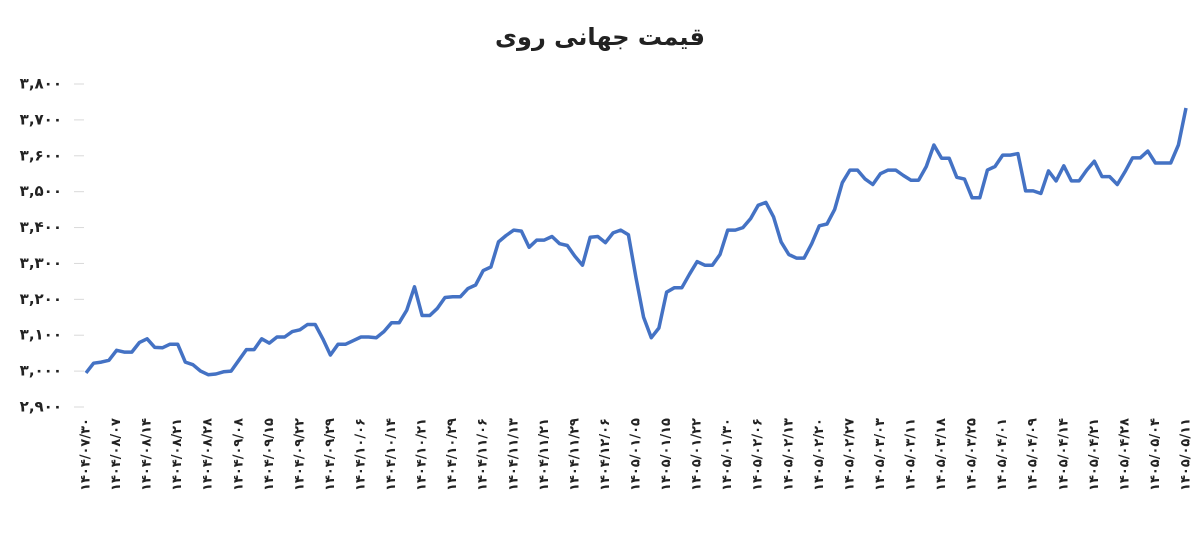 The width and height of the screenshot is (1200, 540). Describe the element at coordinates (1033, 454) in the screenshot. I see `x-tick-label: ۱۴۰۵/۰۴/۰۹` at that location.